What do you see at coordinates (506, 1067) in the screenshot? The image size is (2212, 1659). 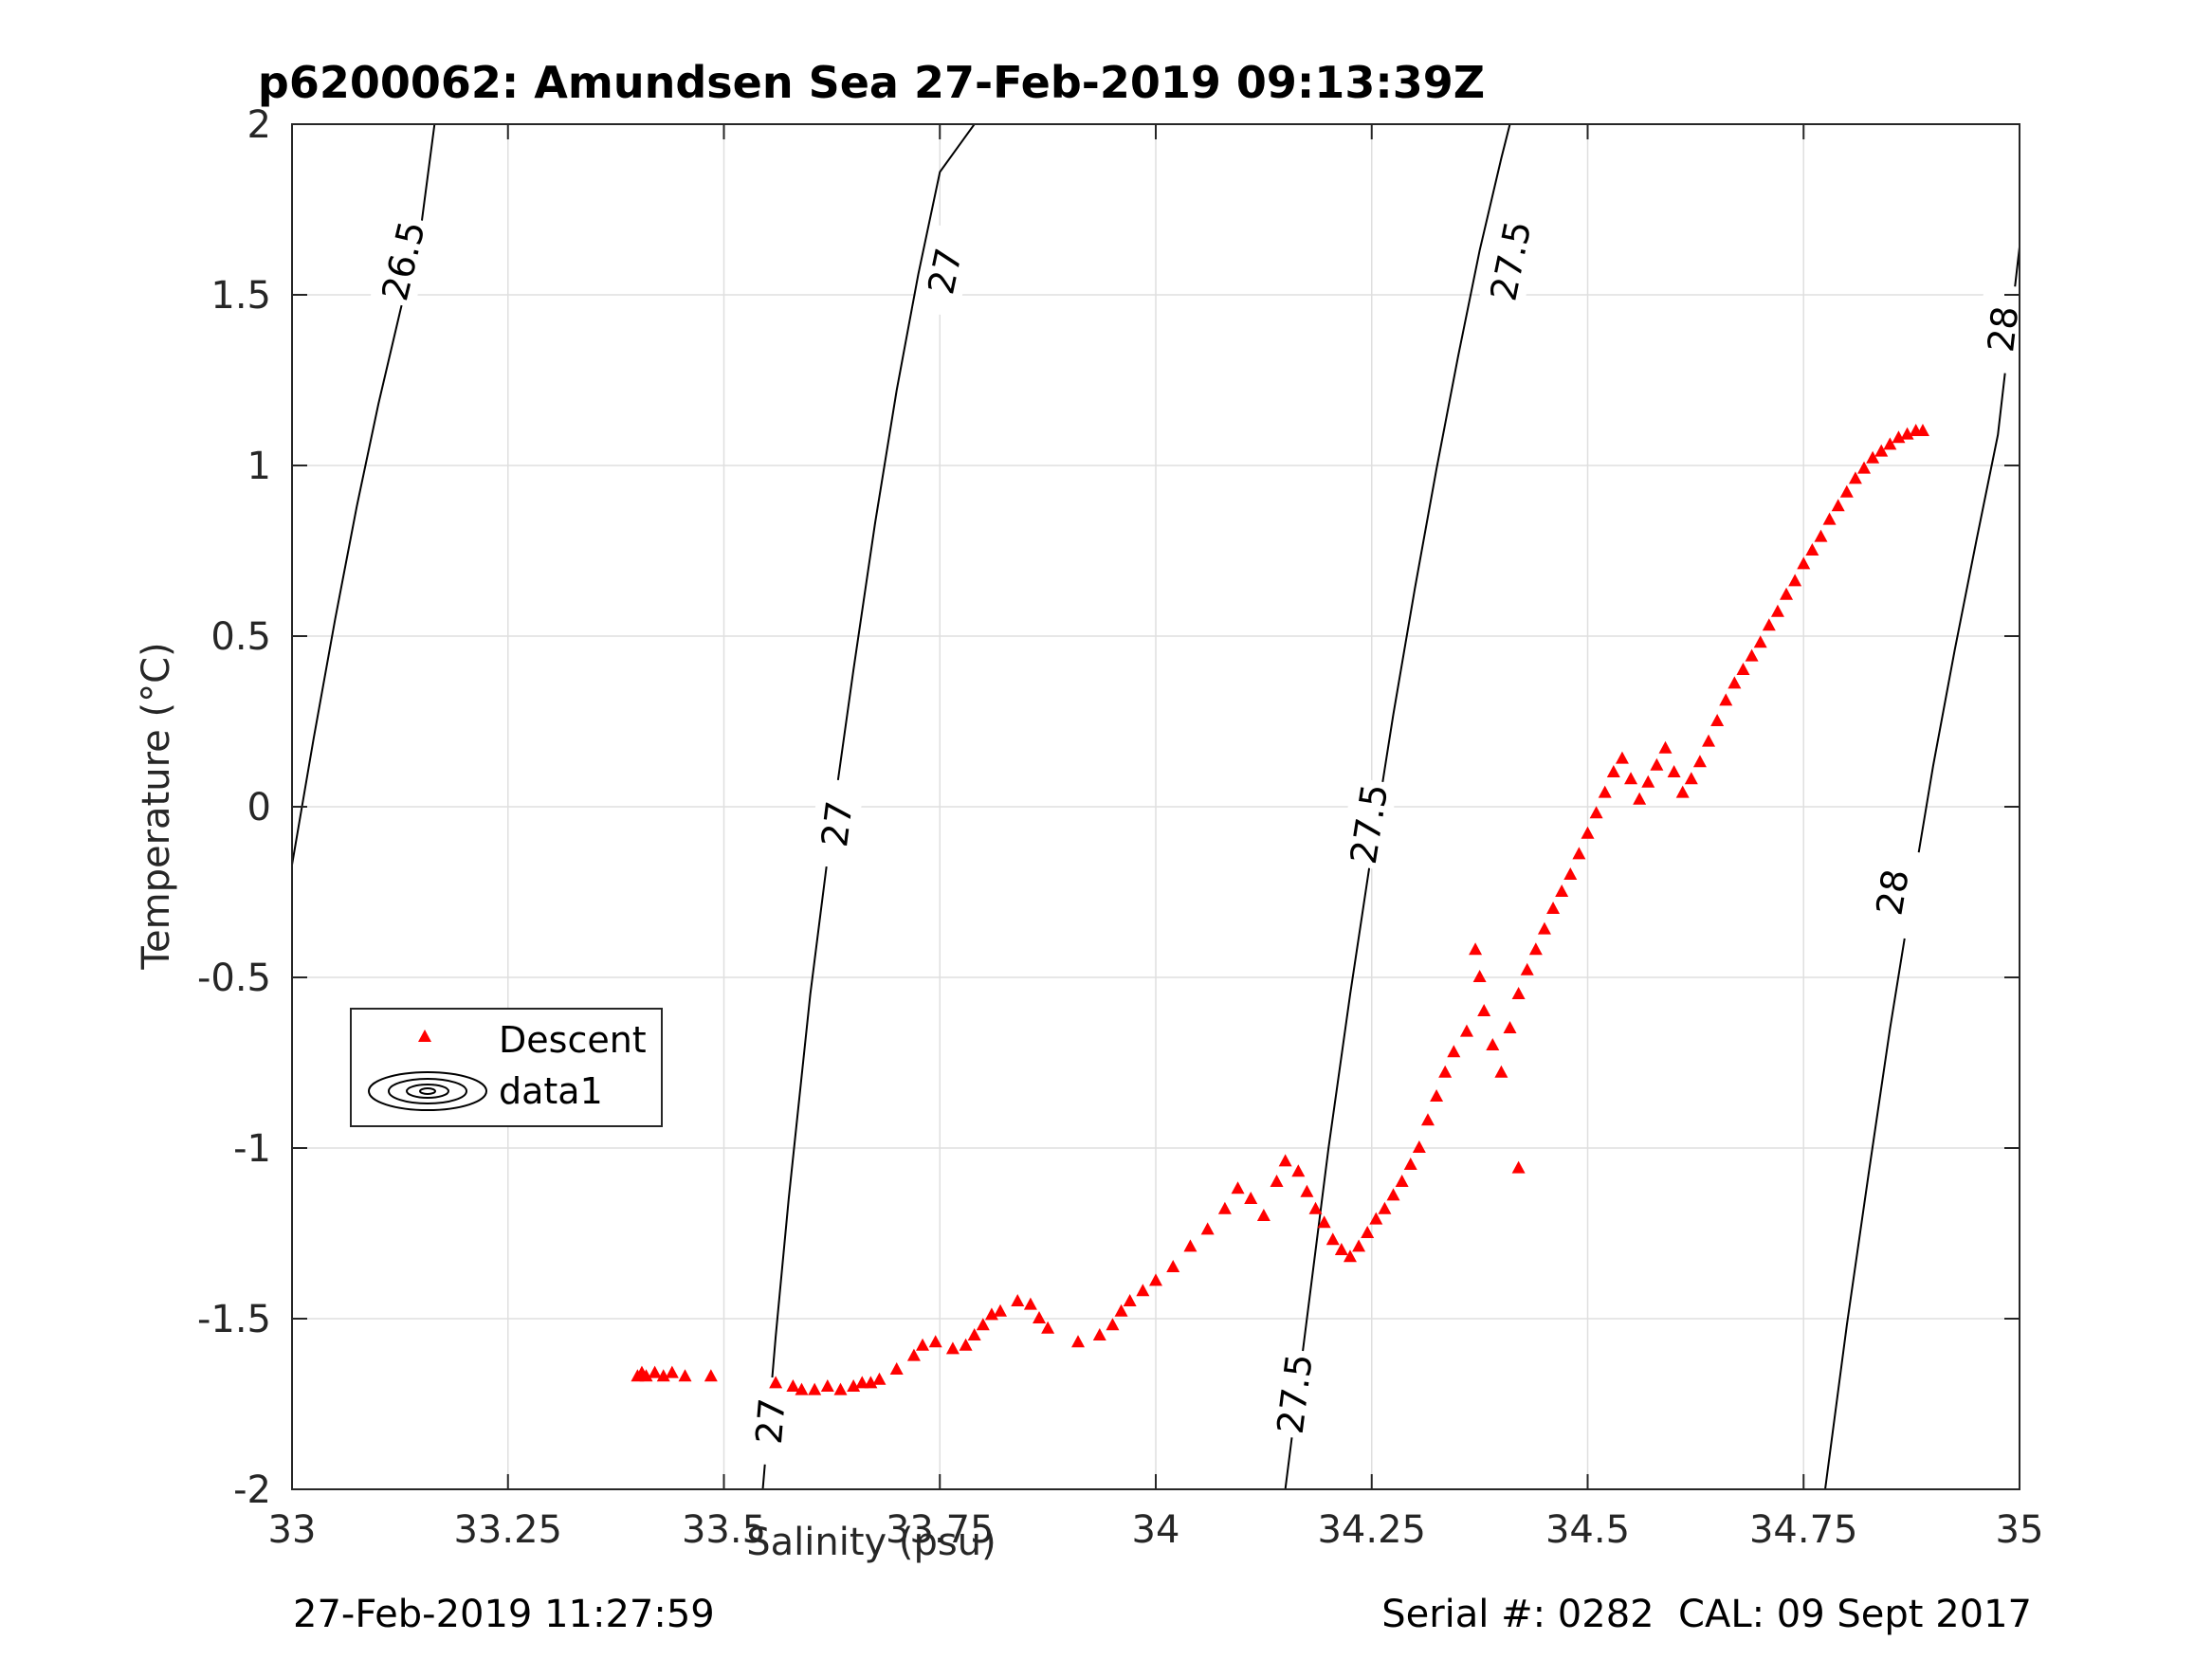 I see `legend-box` at bounding box center [506, 1067].